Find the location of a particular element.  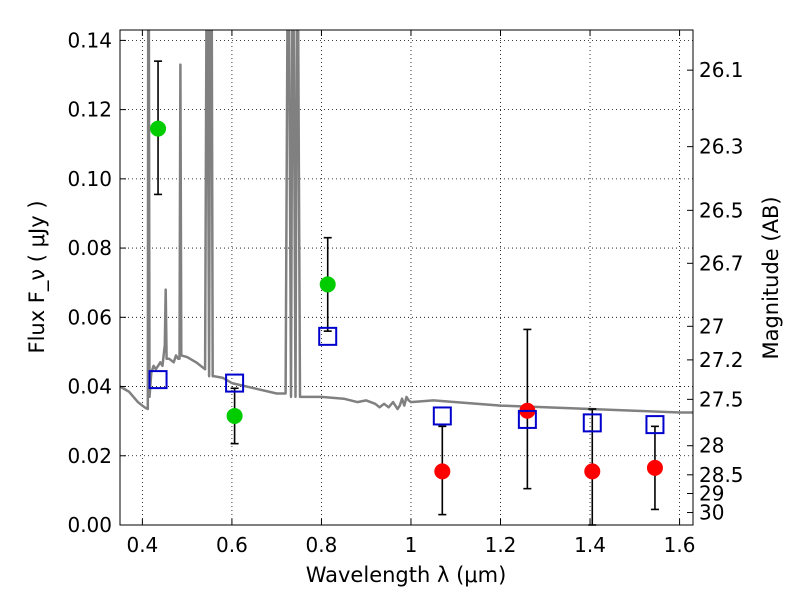

y-tick-label: 0.10 is located at coordinates (89, 179).